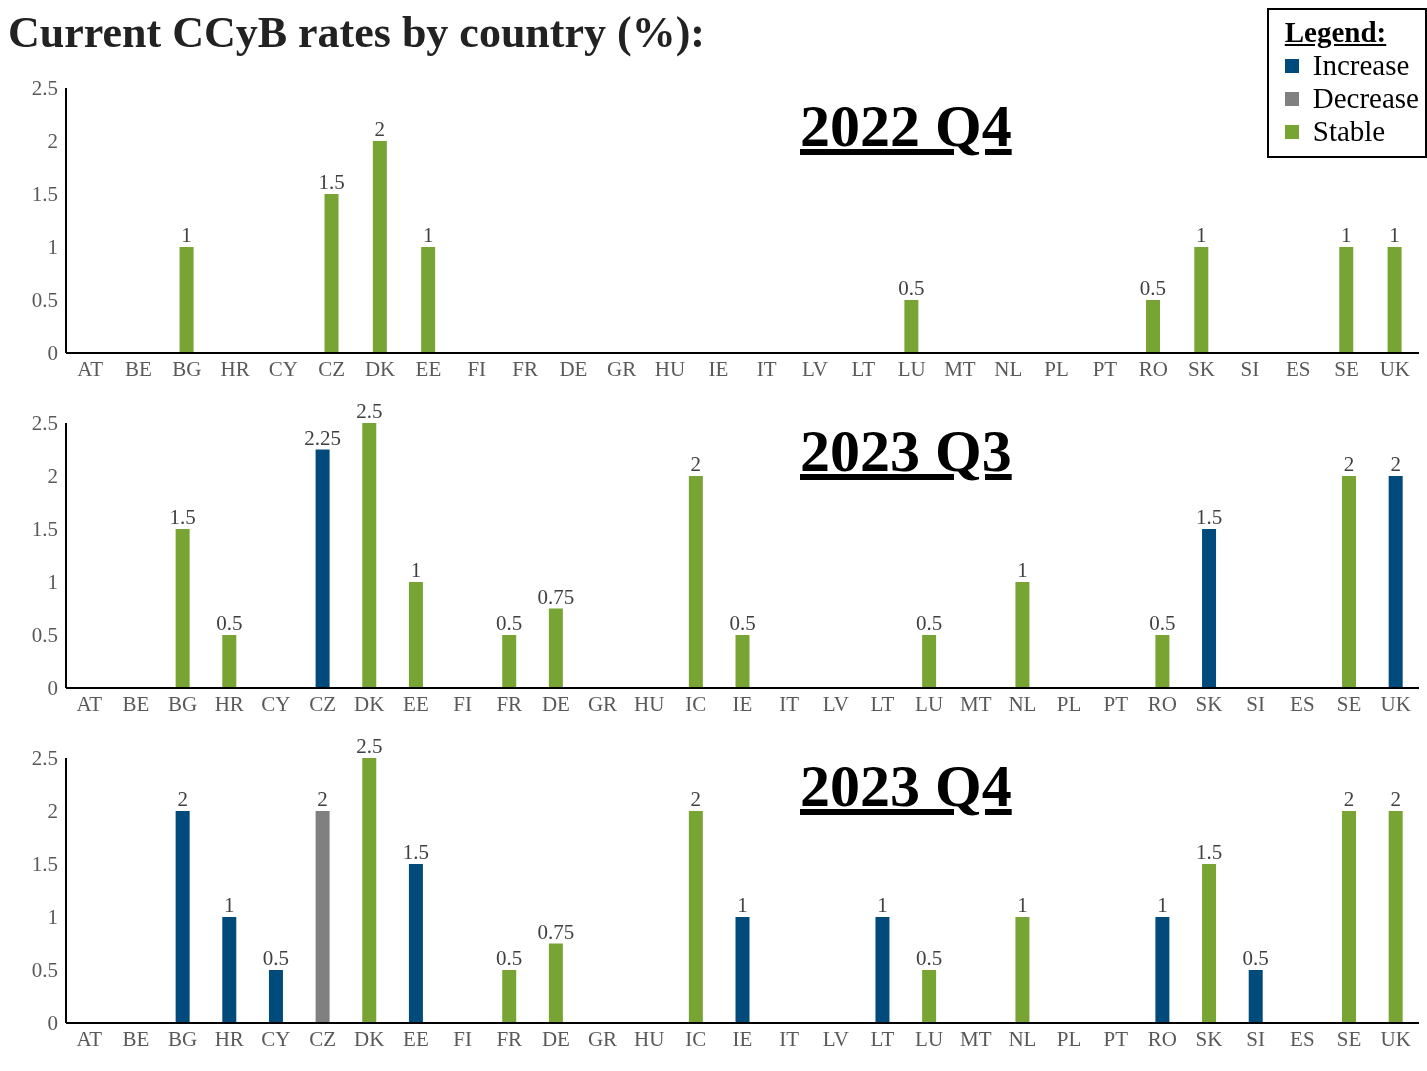 Image resolution: width=1427 pixels, height=1071 pixels. I want to click on x-tick-label: FR, so click(509, 1038).